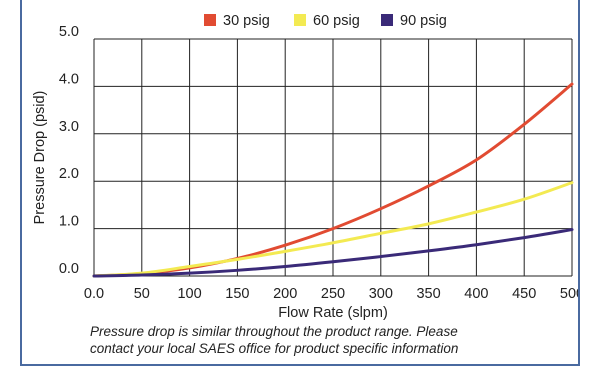 The image size is (596, 371). Describe the element at coordinates (336, 21) in the screenshot. I see `legend-label: 60 psig` at that location.